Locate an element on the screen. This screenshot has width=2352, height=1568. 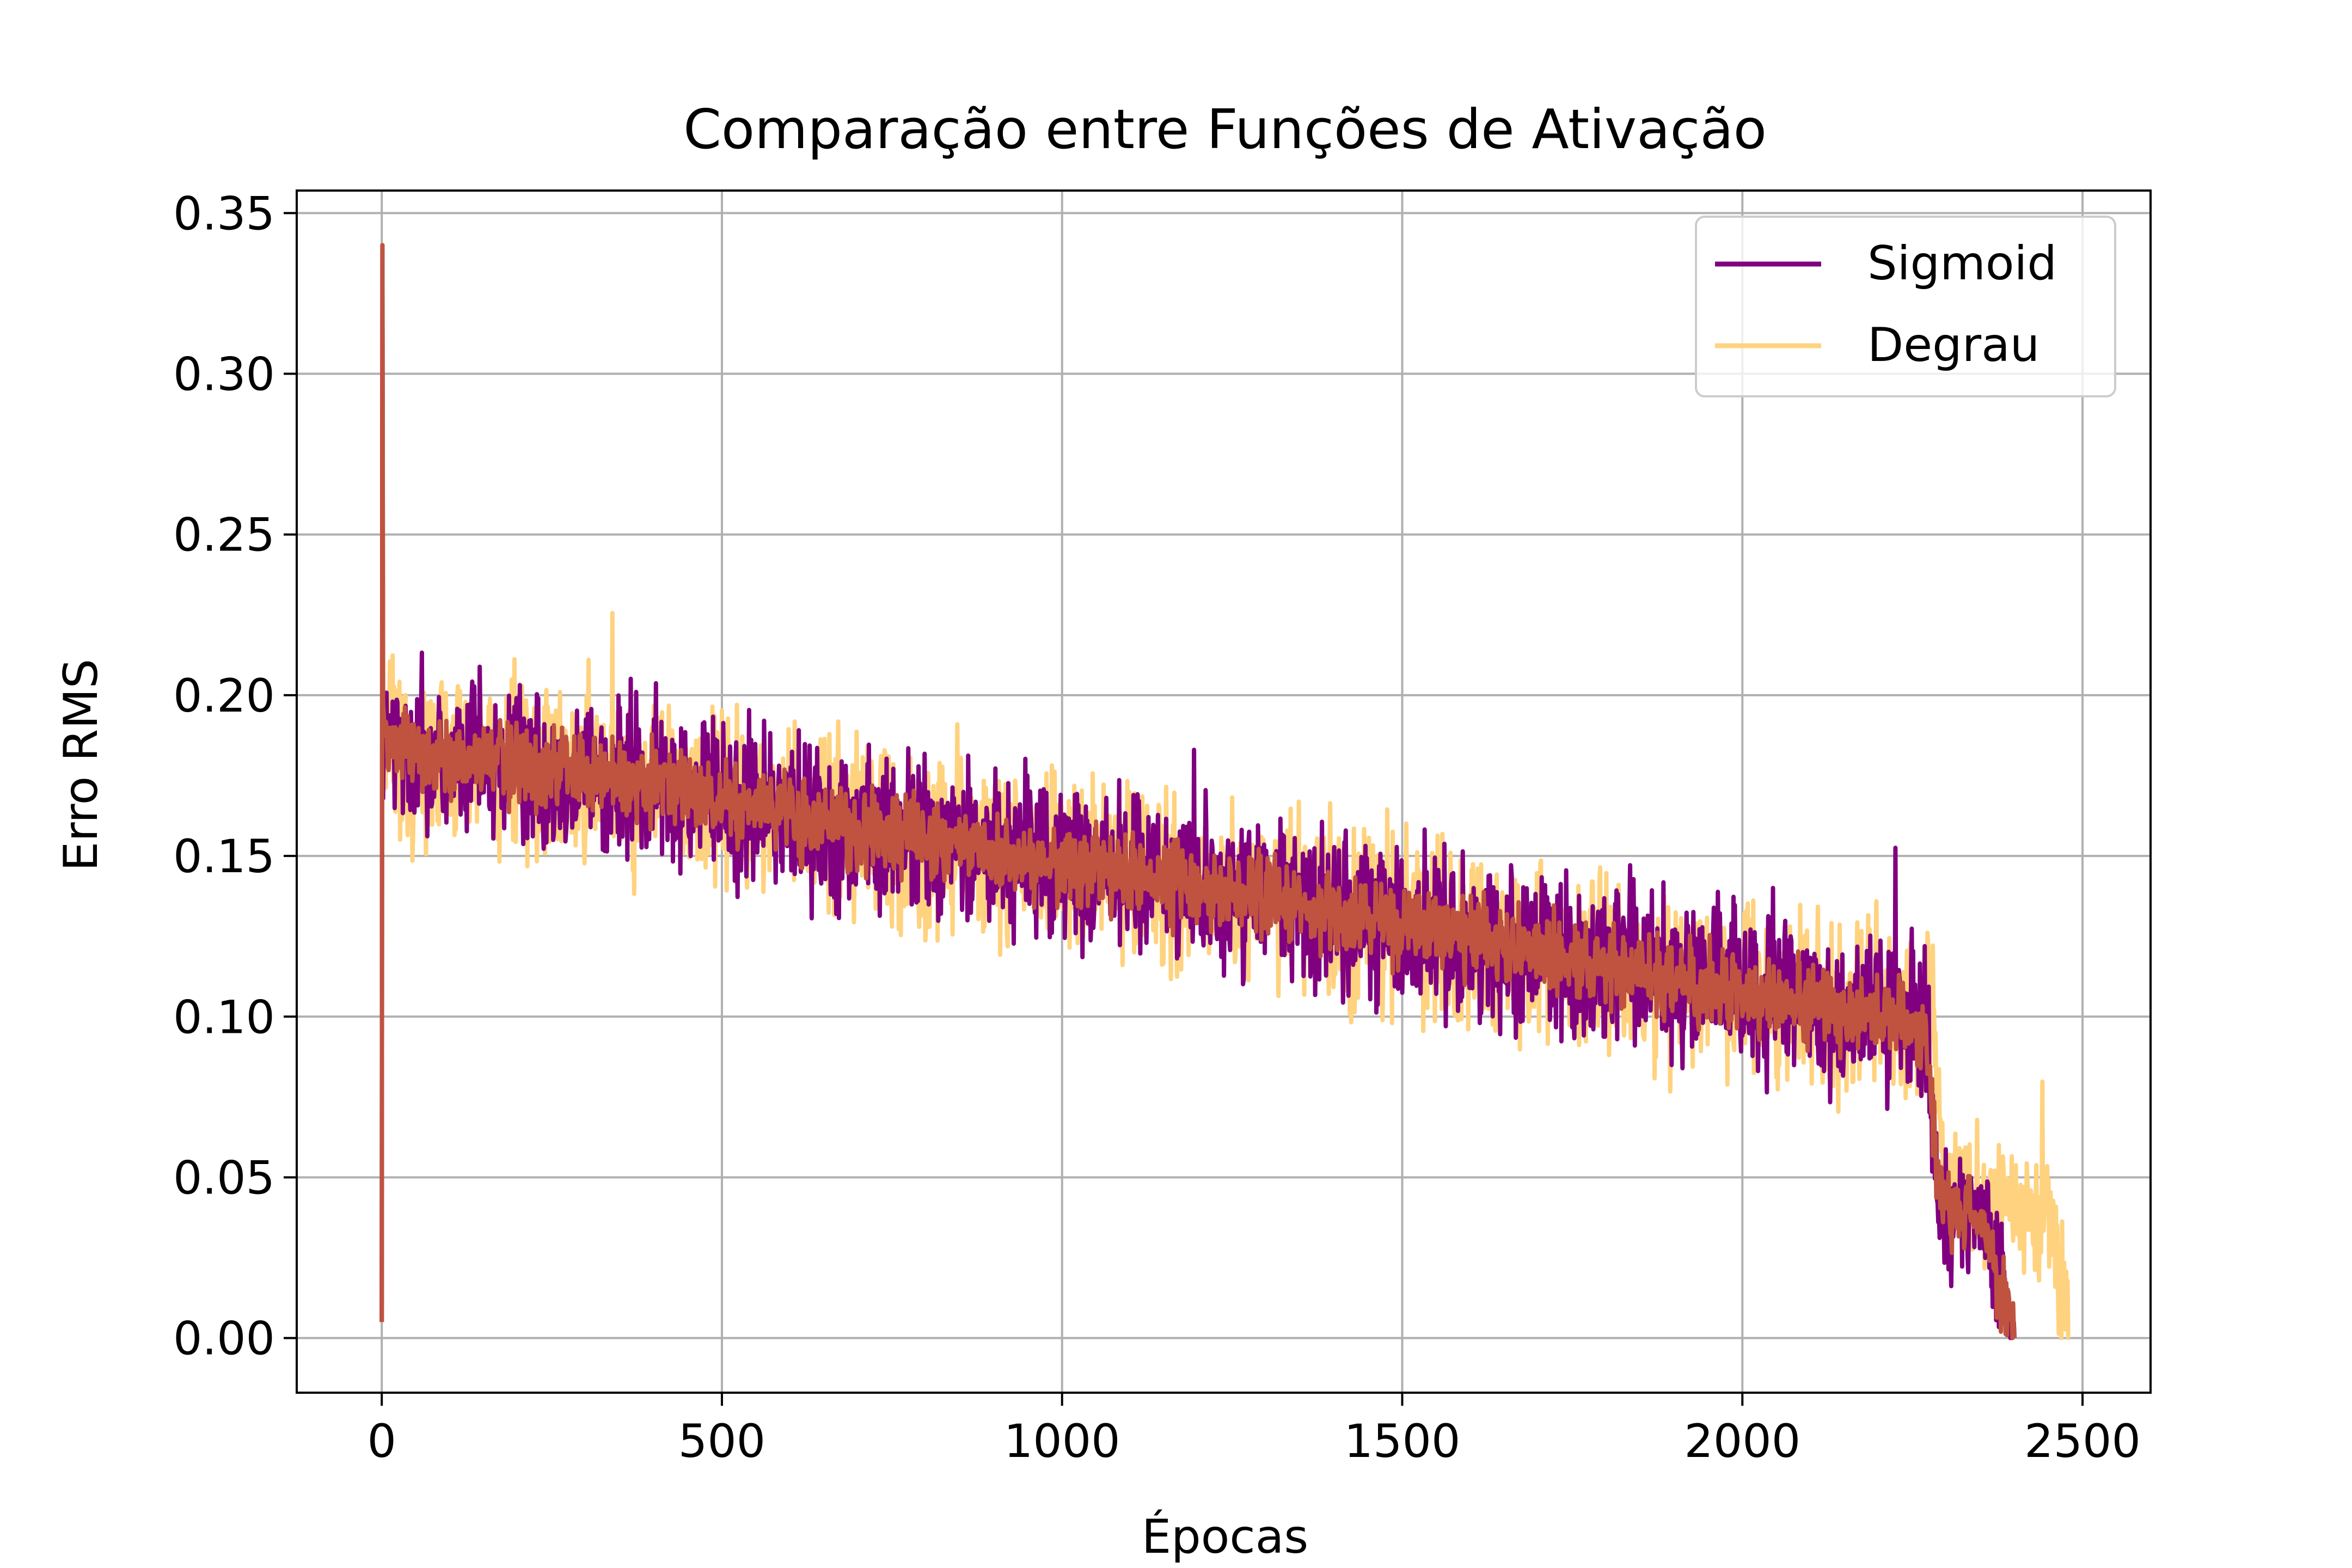
y-tick-label: 0.20 is located at coordinates (224, 695).